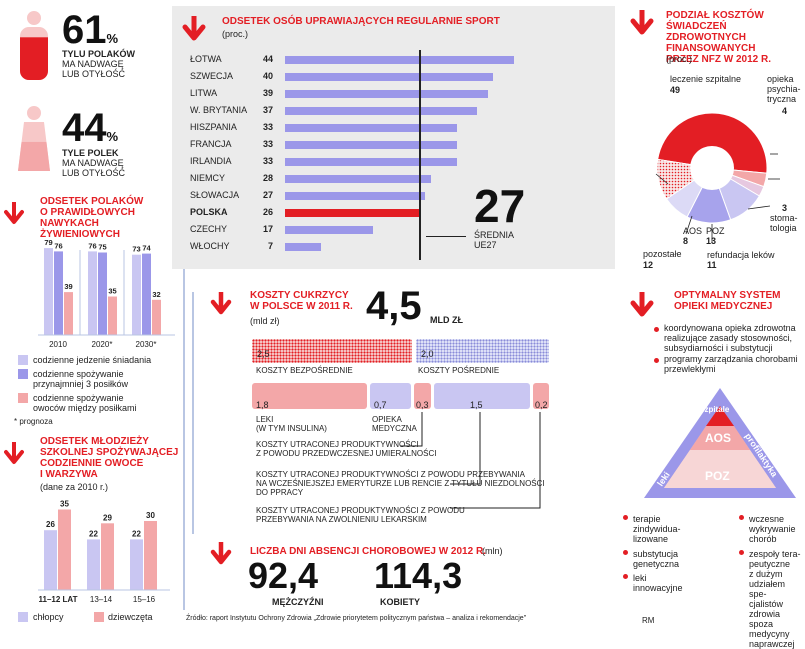 The height and width of the screenshot is (649, 805). Describe the element at coordinates (94, 173) in the screenshot. I see `obesity-women-line3: LUB OTYŁOŚĆ` at that location.